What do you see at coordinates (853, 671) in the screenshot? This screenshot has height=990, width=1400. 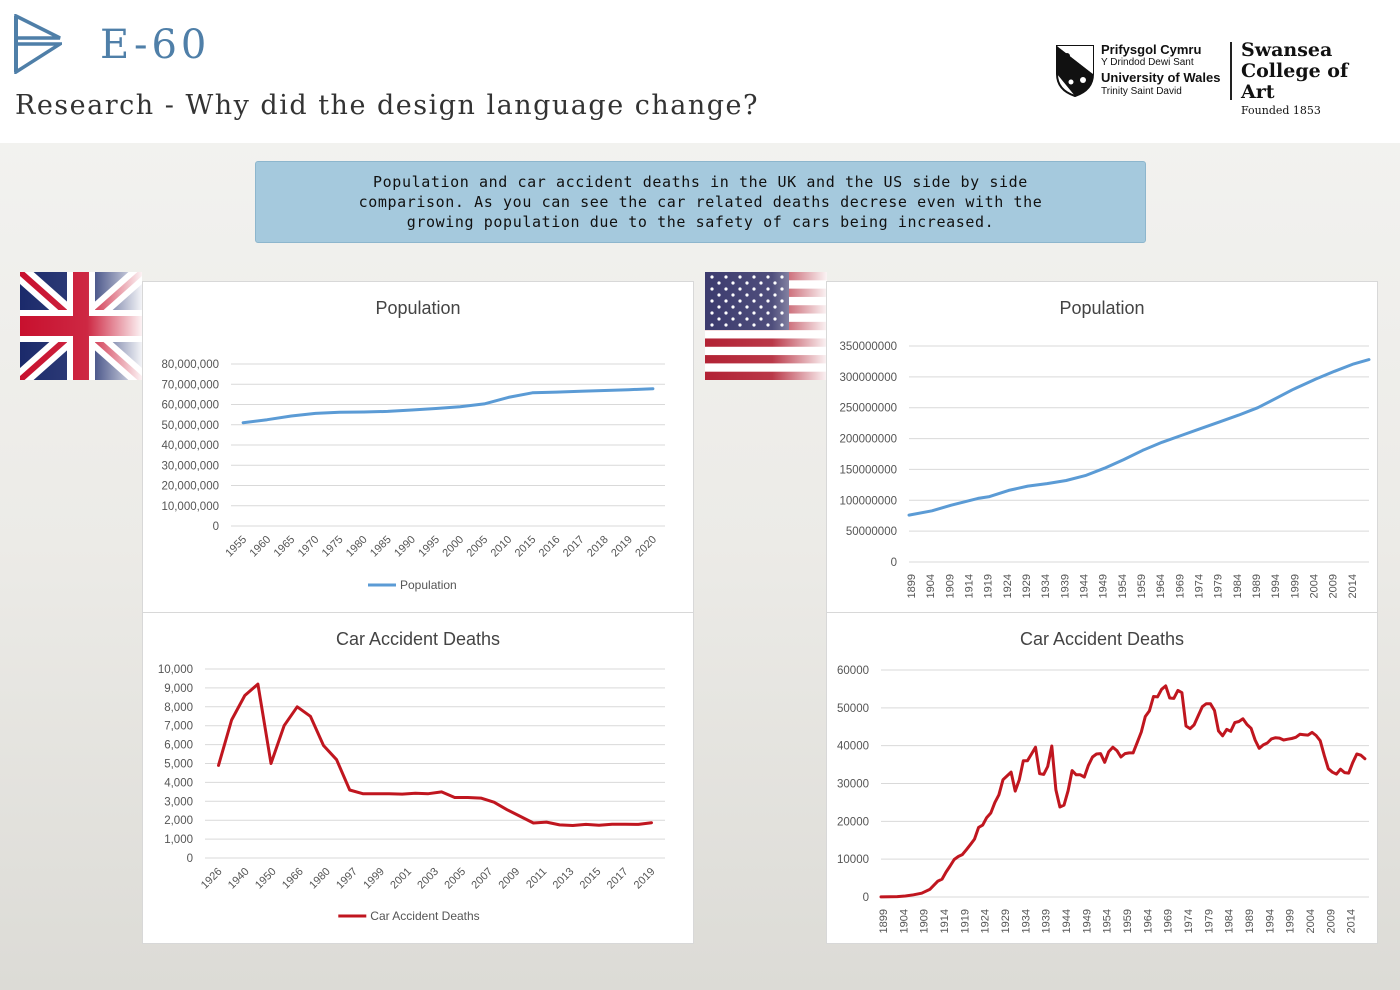 I see `y-tick-label: 60000` at bounding box center [853, 671].